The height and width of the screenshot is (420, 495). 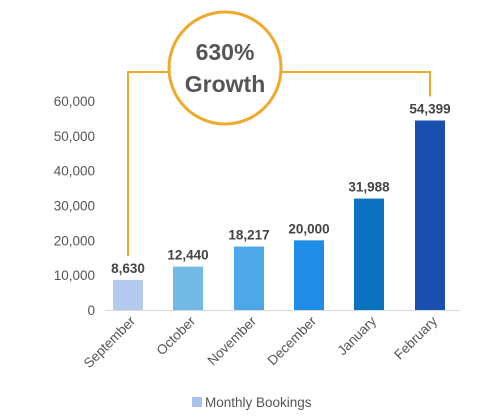 What do you see at coordinates (74, 101) in the screenshot?
I see `y-tick-label: 60,000` at bounding box center [74, 101].